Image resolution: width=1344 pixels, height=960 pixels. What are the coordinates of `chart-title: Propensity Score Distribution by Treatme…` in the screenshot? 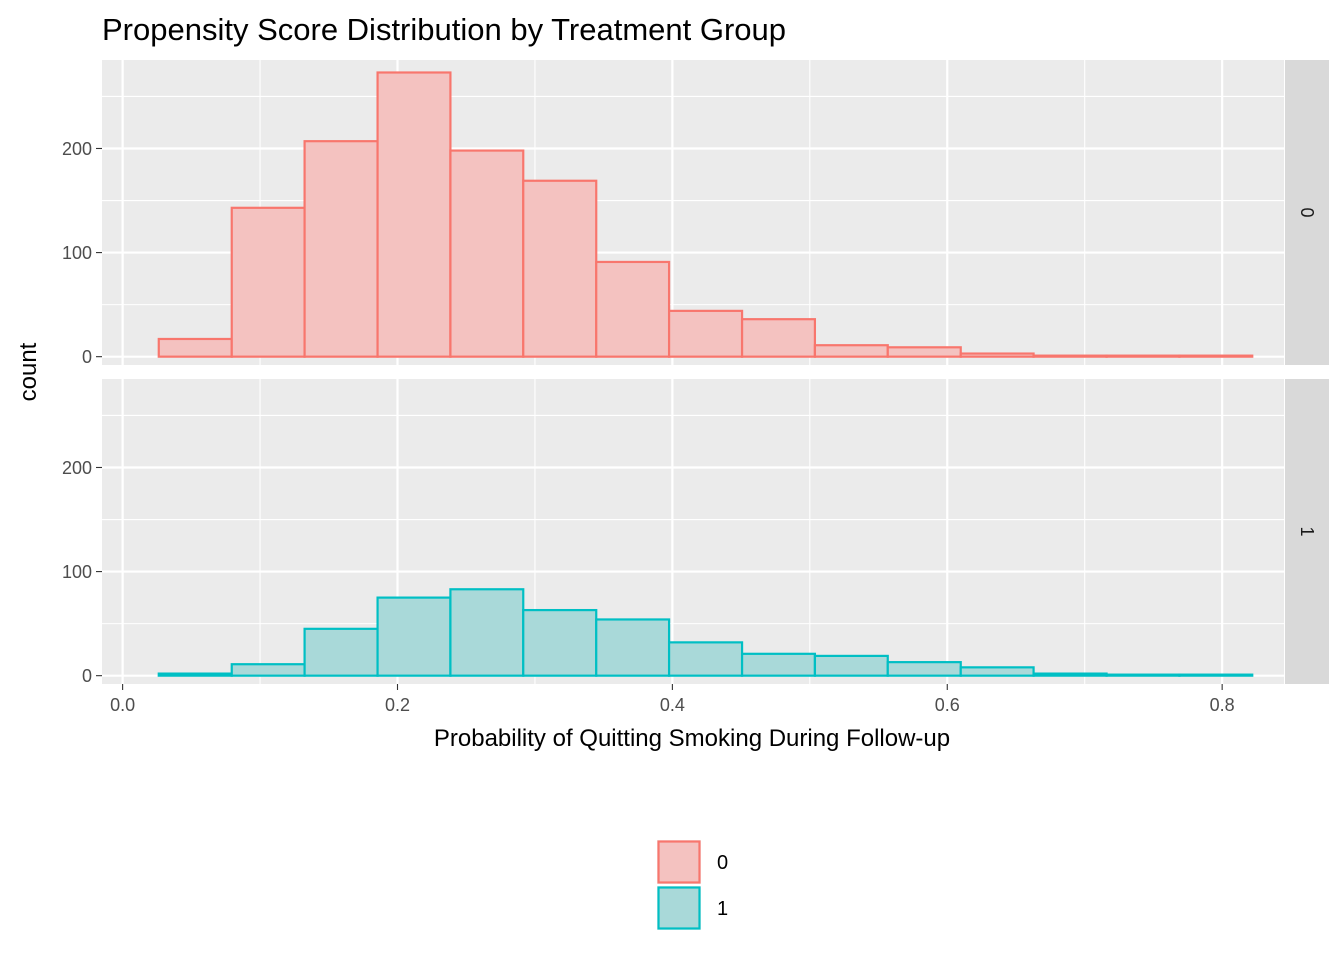 It's located at (444, 29).